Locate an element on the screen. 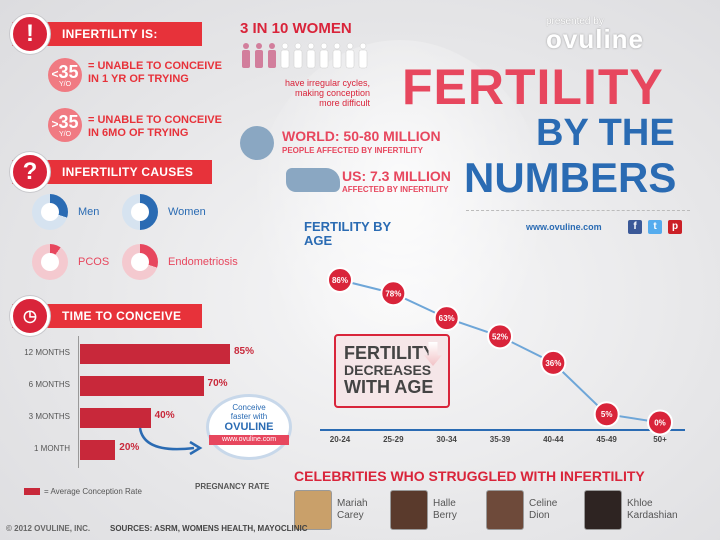 Image resolution: width=720 pixels, height=540 pixels. ttc-row-label: 6 MONTHS is located at coordinates (49, 384).